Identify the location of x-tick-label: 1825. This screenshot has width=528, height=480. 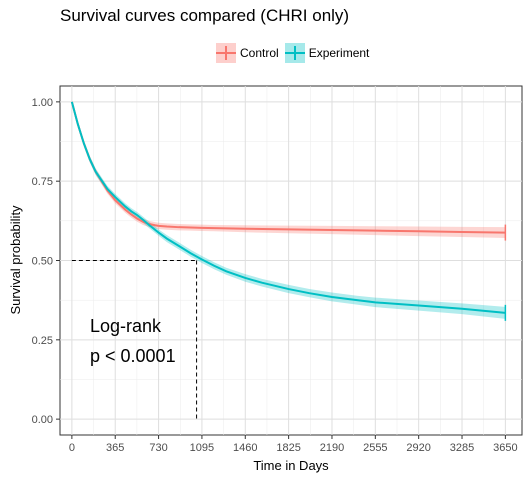
(288, 448).